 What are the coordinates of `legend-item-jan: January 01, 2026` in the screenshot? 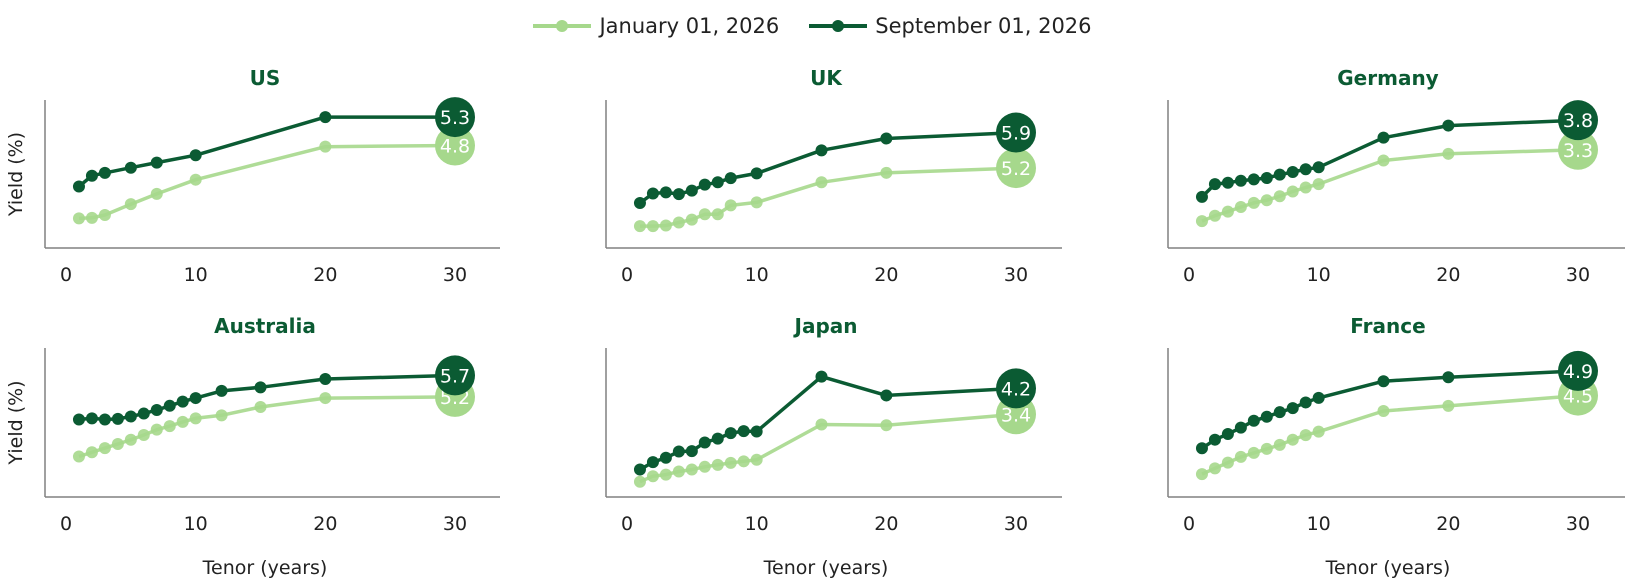 It's located at (656, 26).